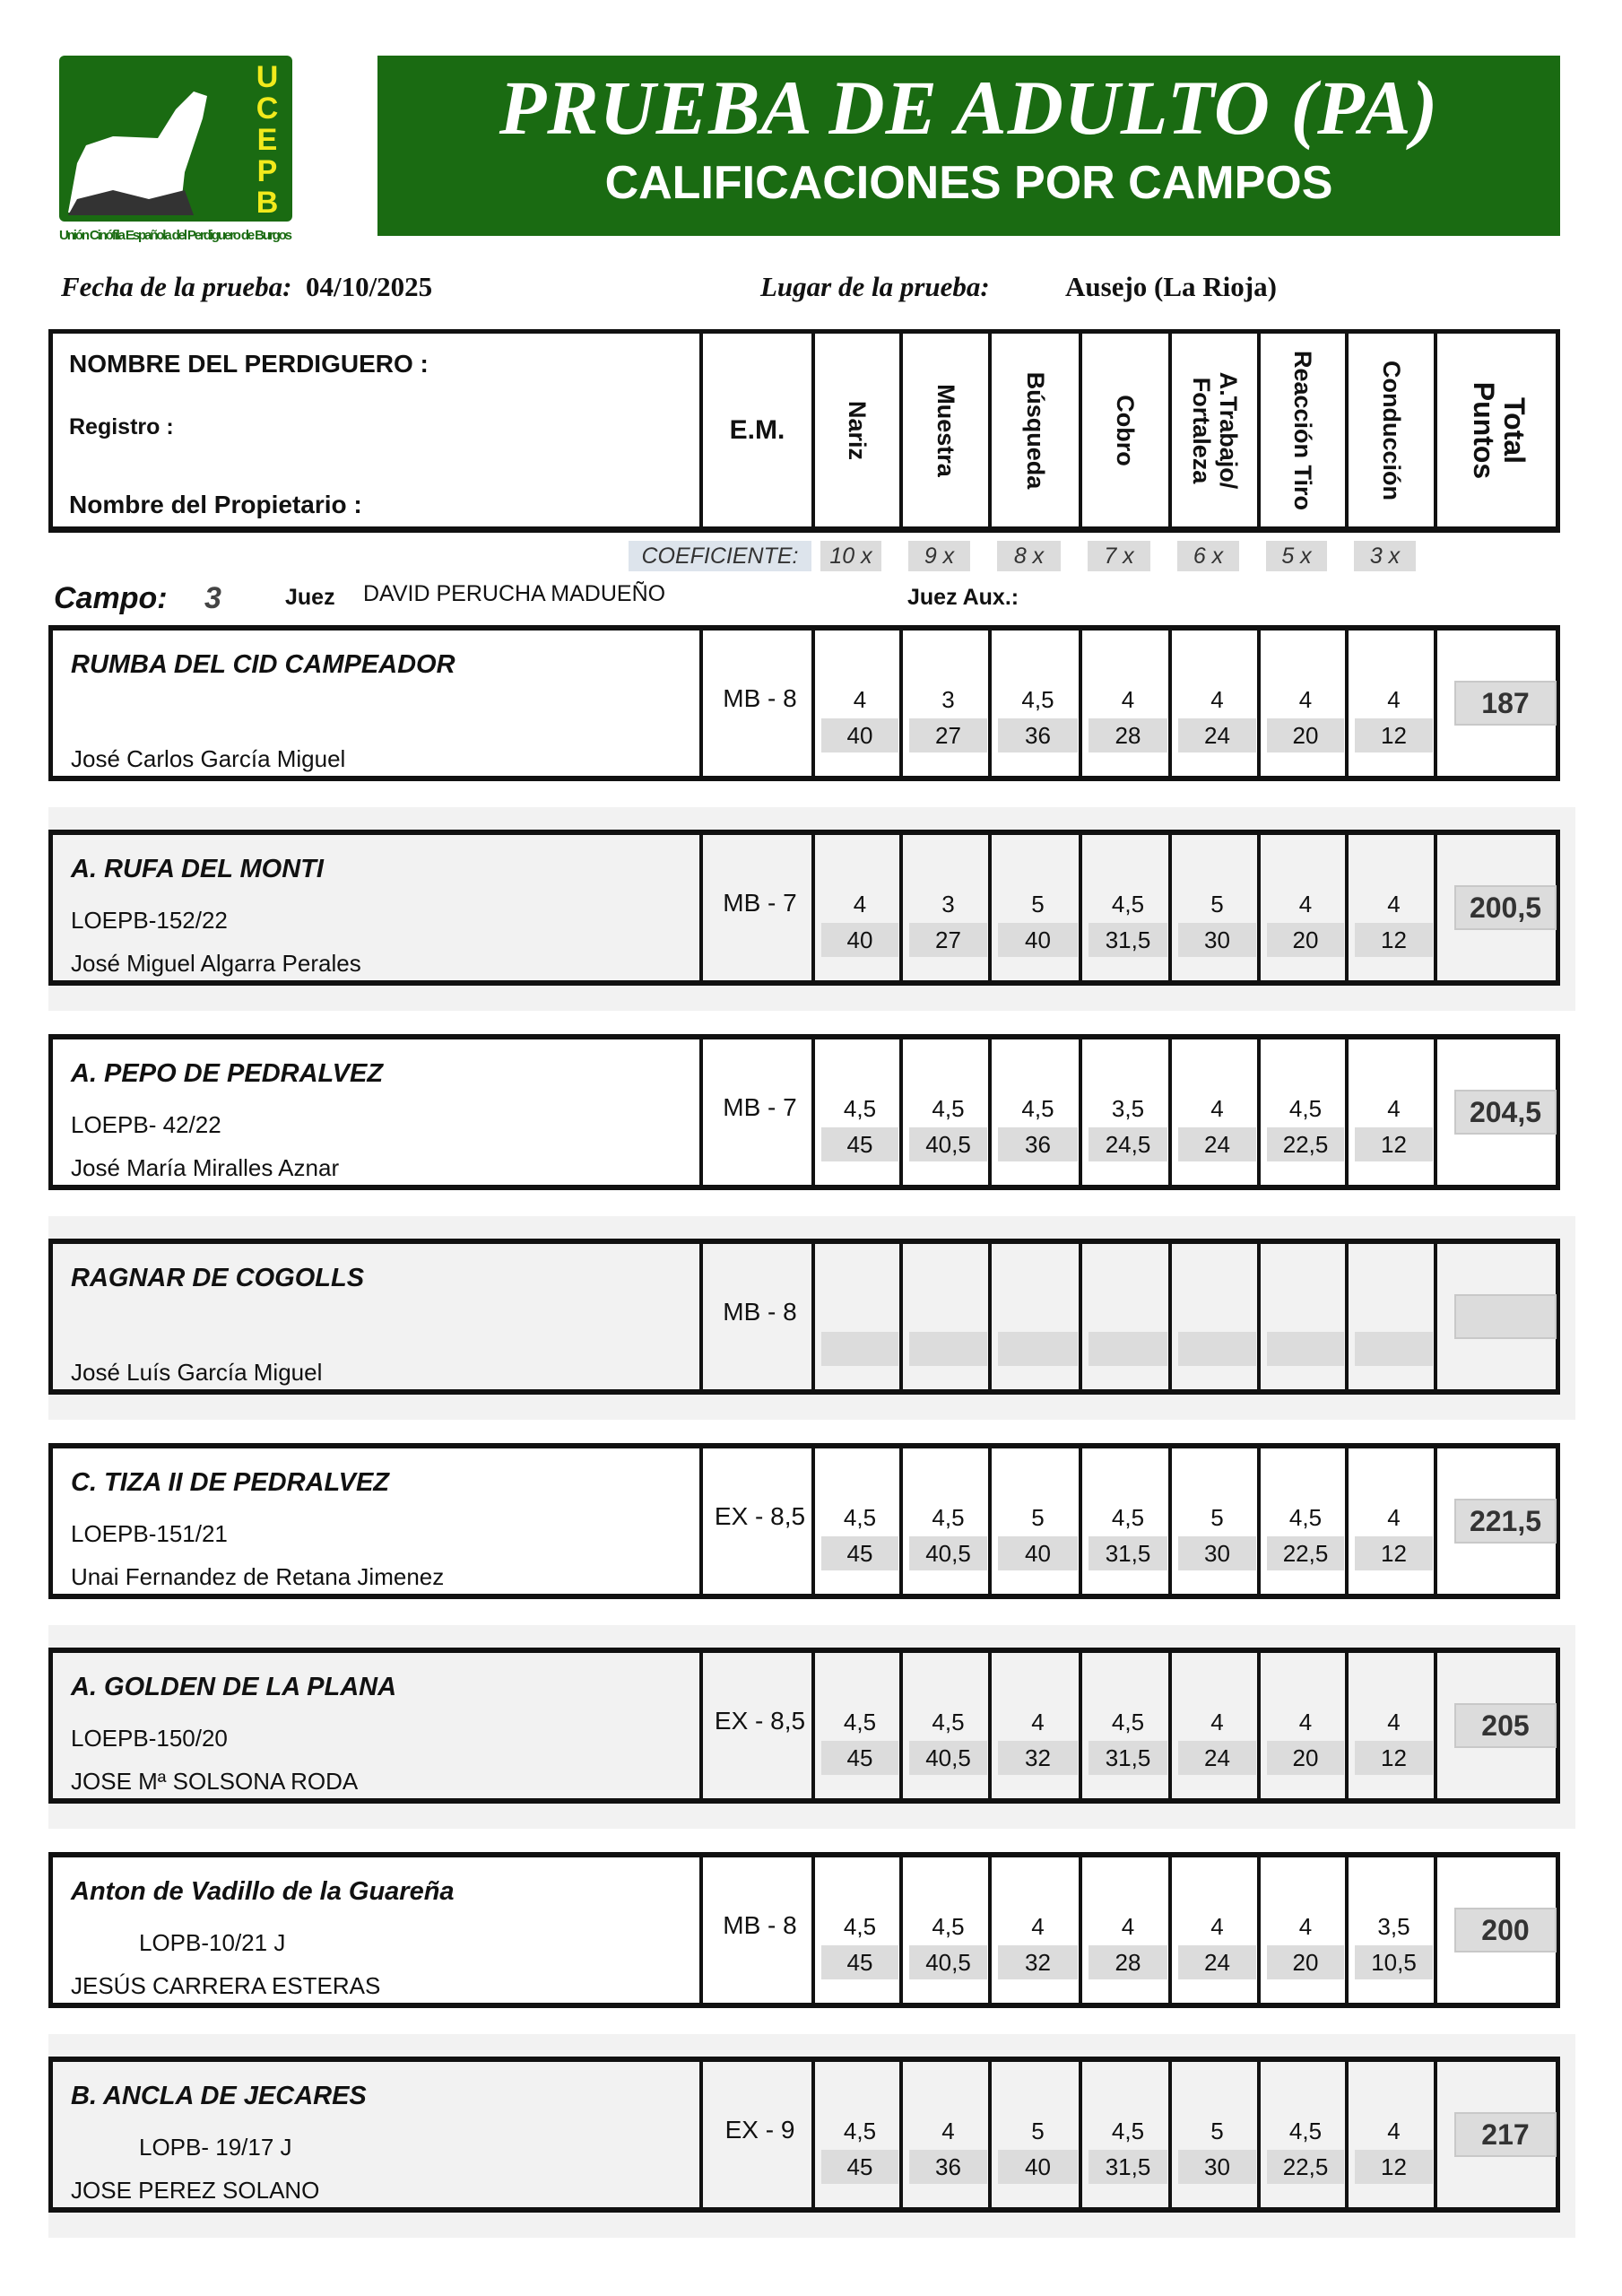 This screenshot has width=1622, height=2296. I want to click on propietario-header: Nombre del Propietario :, so click(215, 504).